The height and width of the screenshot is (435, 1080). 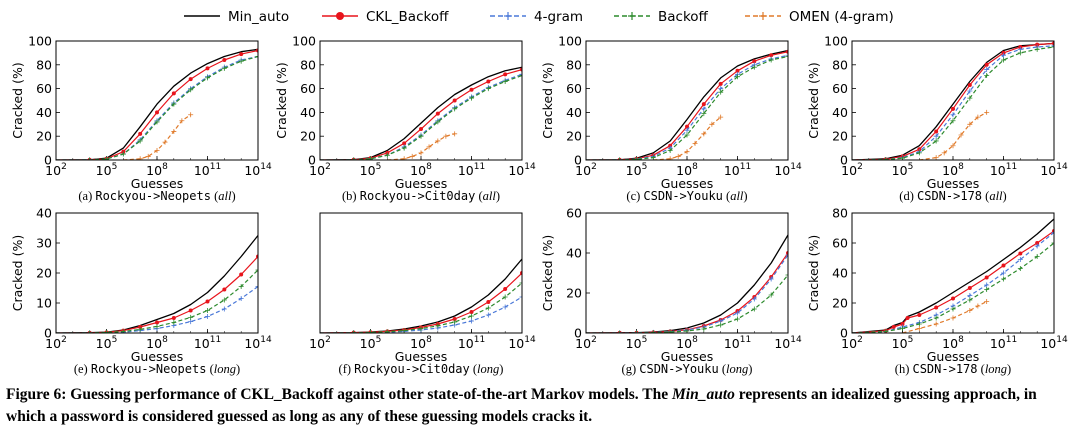 I want to click on y-tick-label: 0, so click(x=844, y=160).